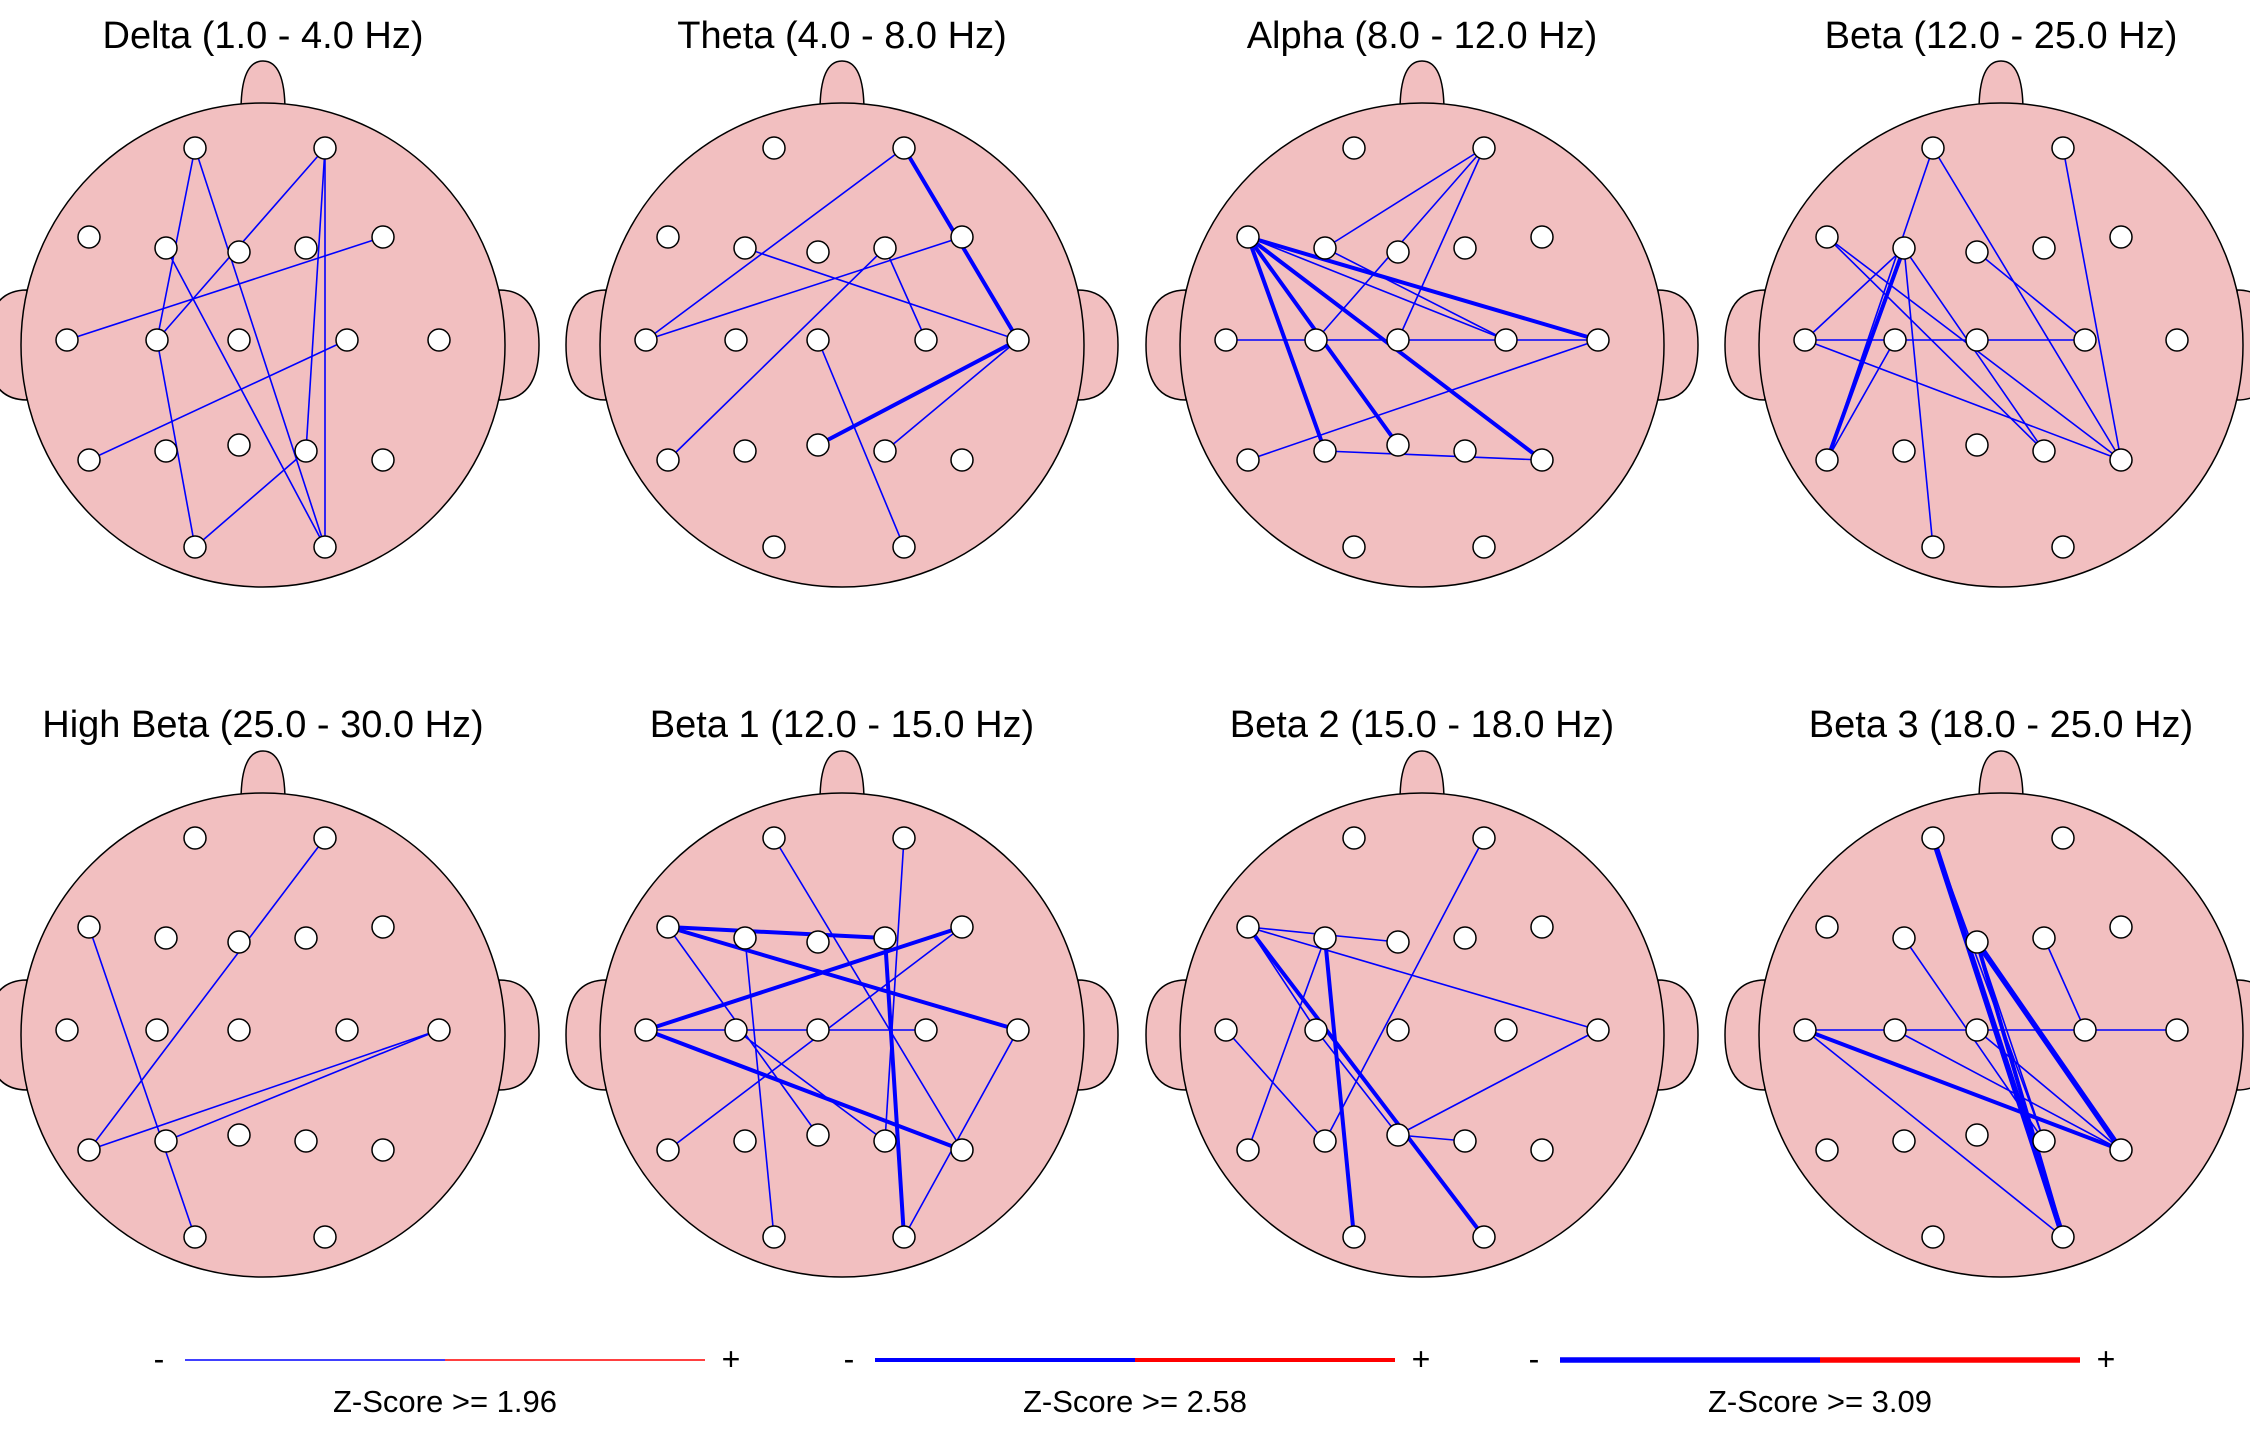 The image size is (2250, 1429). I want to click on band-title: Beta 3 (18.0 - 25.0 Hz), so click(2001, 725).